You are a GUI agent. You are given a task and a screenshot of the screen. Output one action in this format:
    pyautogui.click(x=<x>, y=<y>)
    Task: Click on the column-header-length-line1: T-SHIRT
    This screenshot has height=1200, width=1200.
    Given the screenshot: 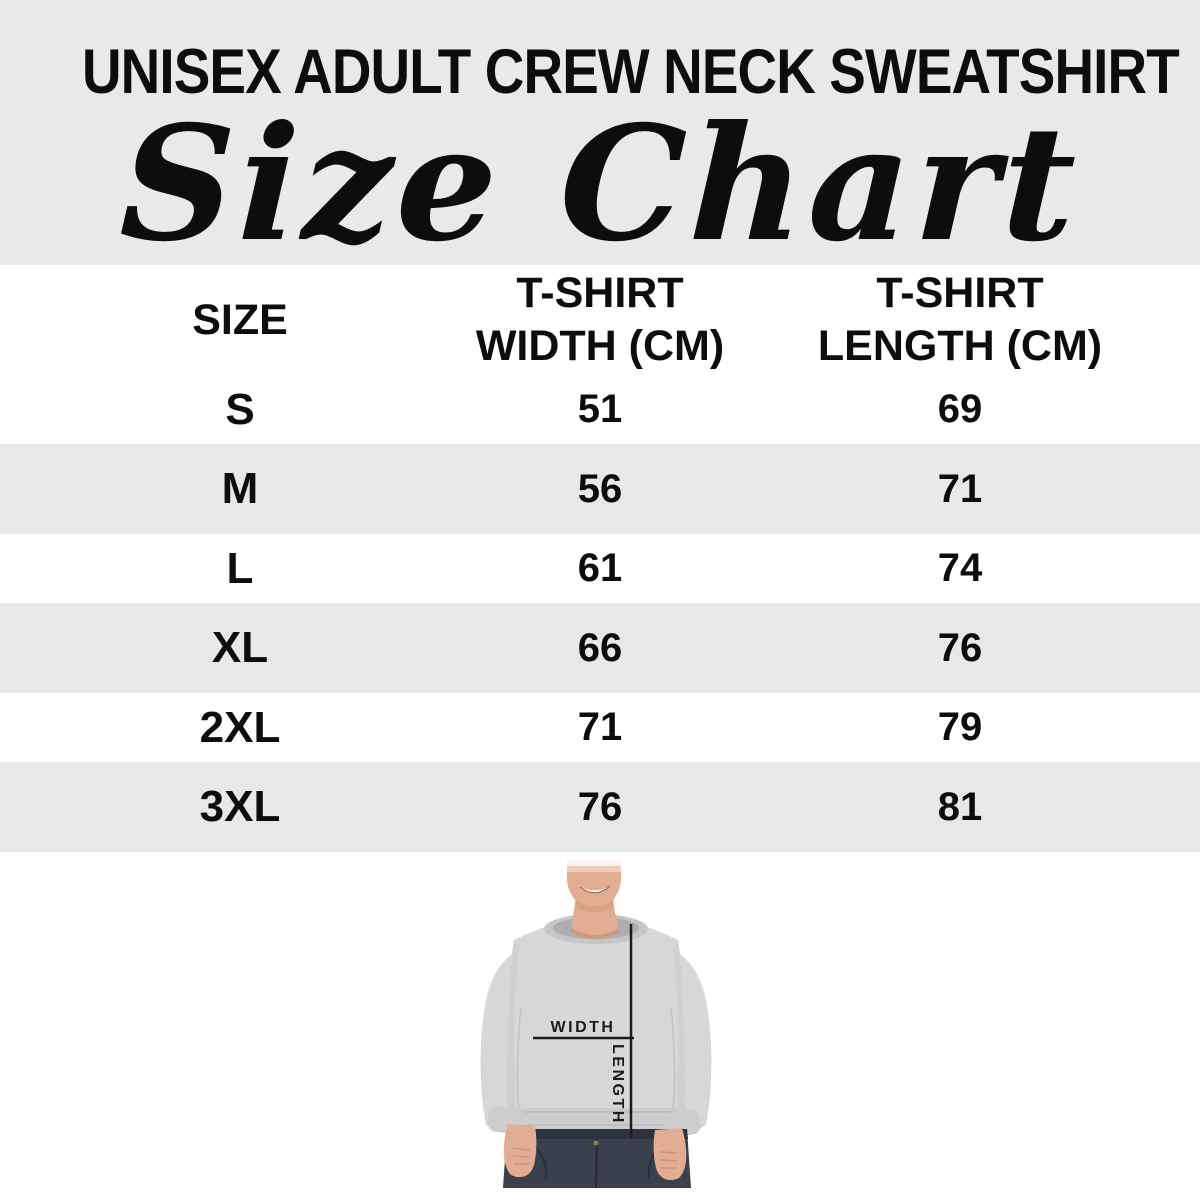 What is the action you would take?
    pyautogui.click(x=960, y=293)
    